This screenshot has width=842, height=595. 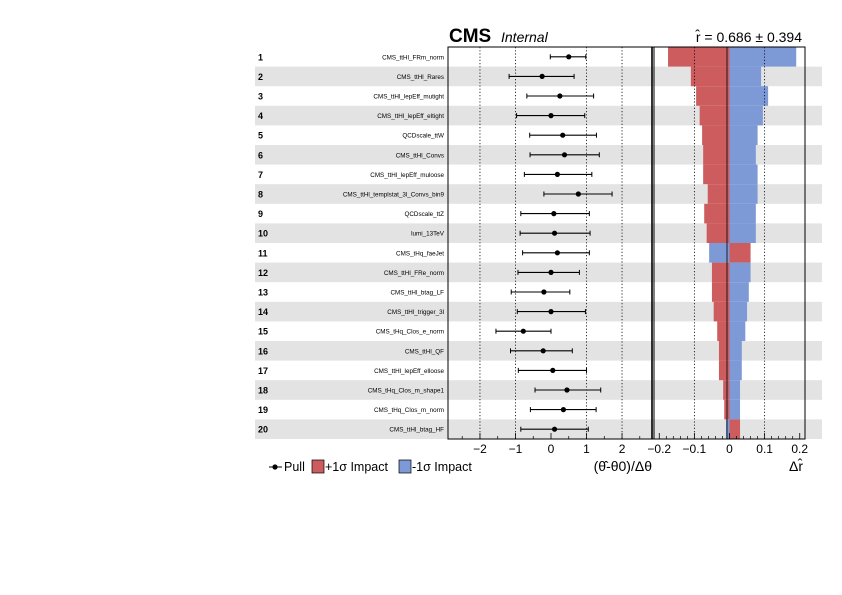 I want to click on row-rank: 16, so click(x=263, y=351).